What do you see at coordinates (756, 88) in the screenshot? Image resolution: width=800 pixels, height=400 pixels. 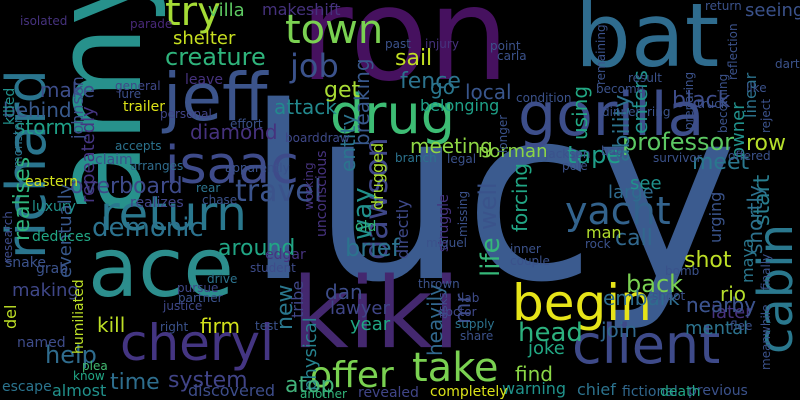 I see `word-like: like` at bounding box center [756, 88].